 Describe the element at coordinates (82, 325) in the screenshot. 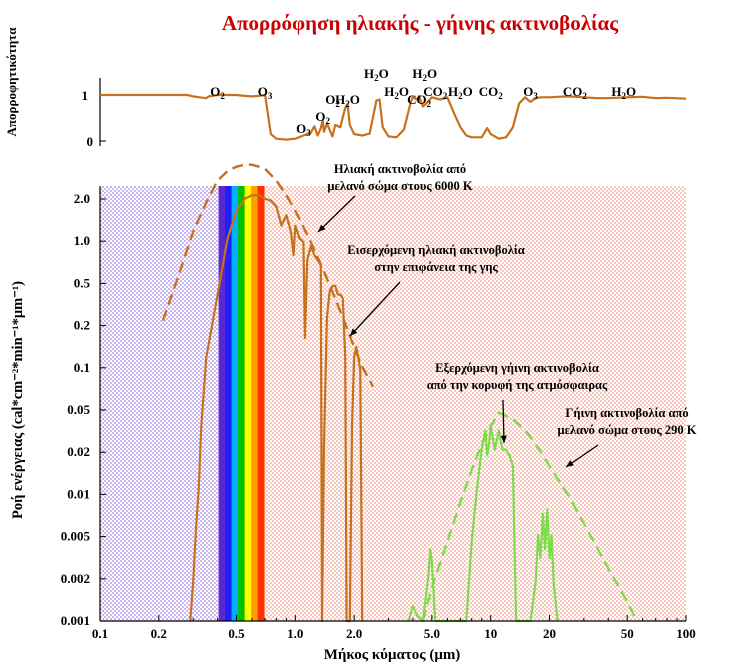

I see `y-tick-label: 0.2` at that location.